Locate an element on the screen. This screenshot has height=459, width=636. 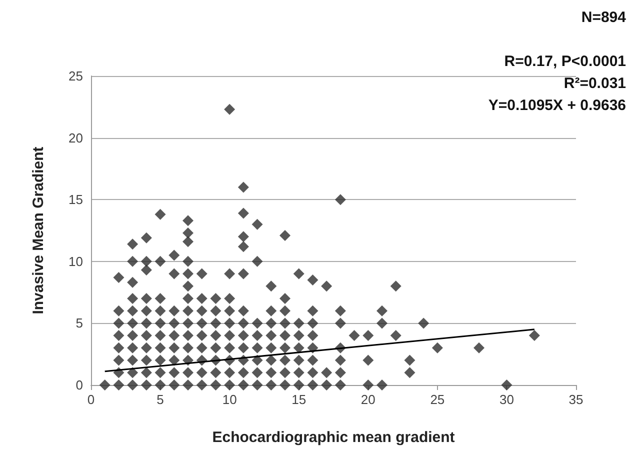
x-tick-label: 35 is located at coordinates (576, 399).